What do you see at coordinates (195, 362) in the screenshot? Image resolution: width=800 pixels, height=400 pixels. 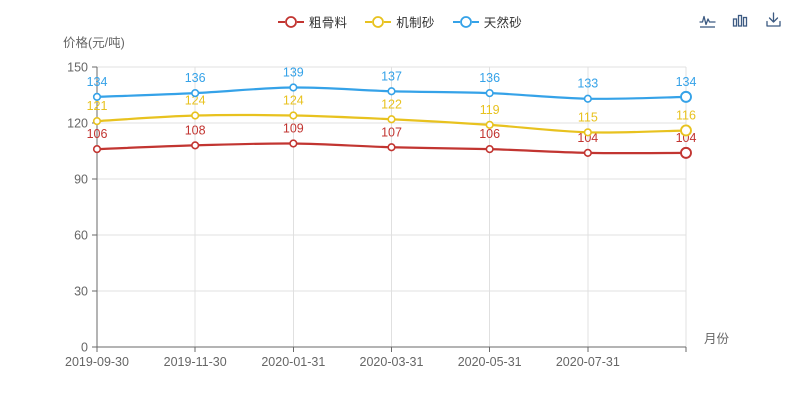 I see `x-axis-tick-label: 2019-11-30` at bounding box center [195, 362].